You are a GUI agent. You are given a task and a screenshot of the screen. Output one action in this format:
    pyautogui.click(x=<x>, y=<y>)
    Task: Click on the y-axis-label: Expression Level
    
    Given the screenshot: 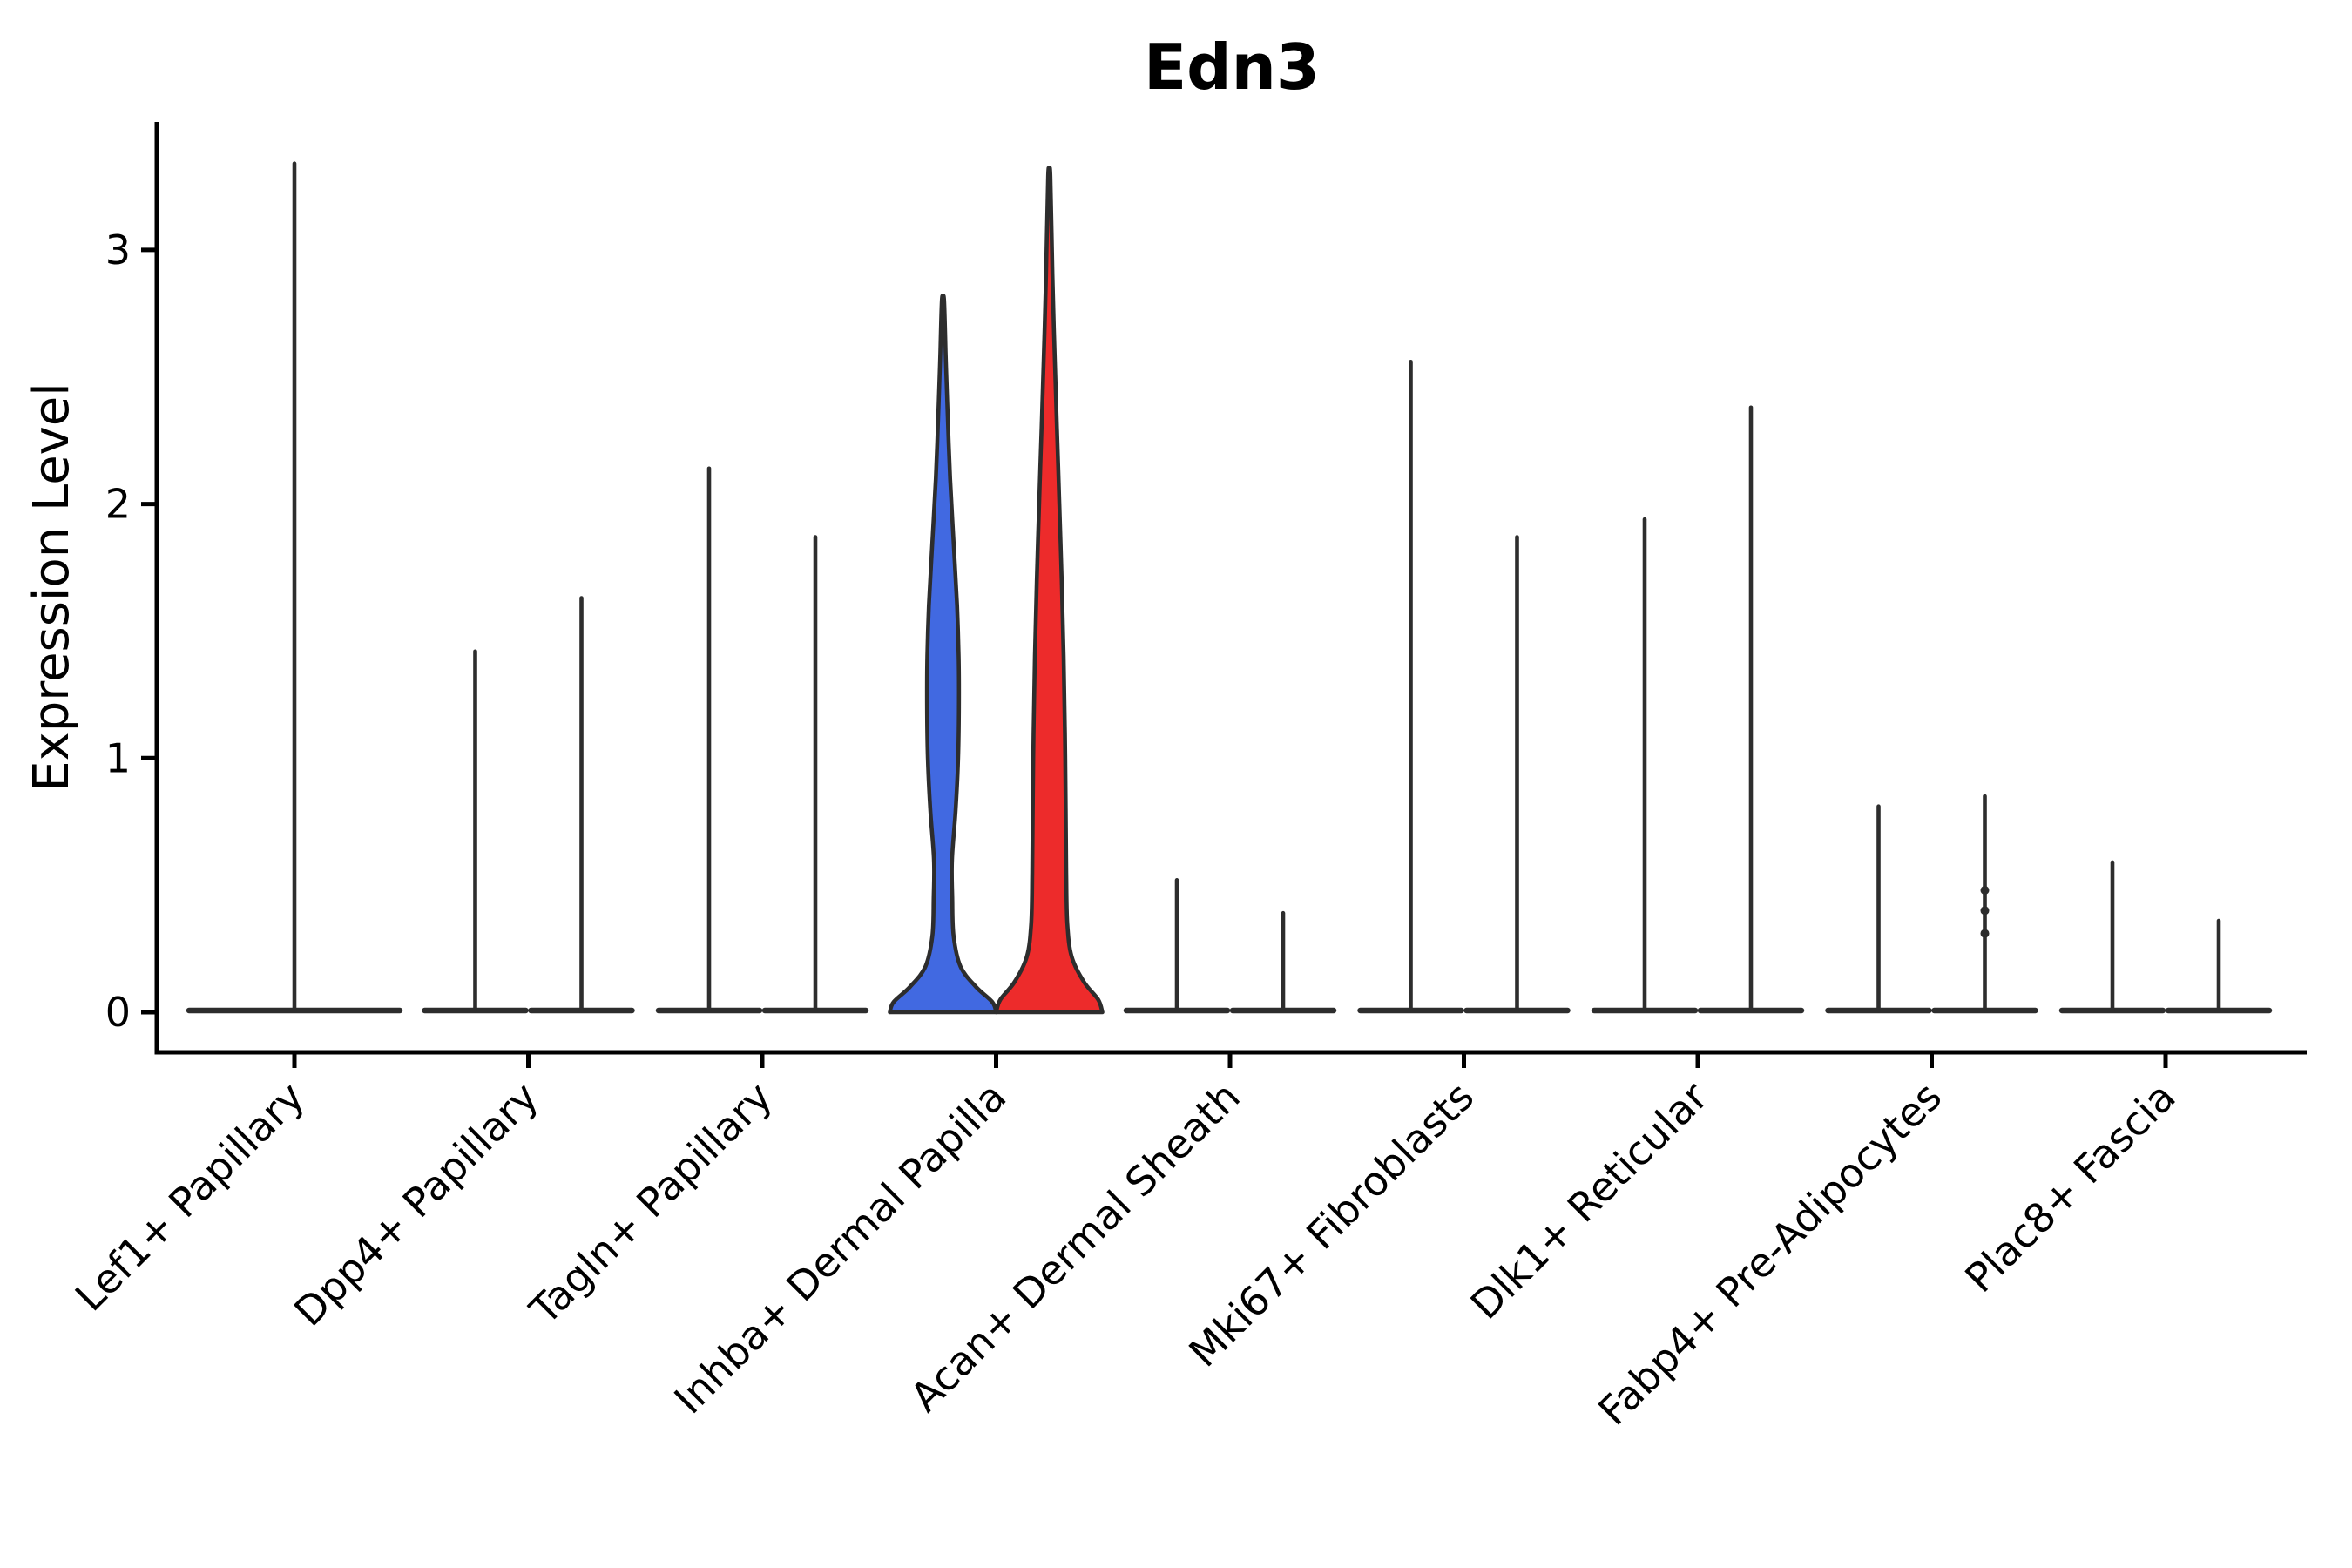 What is the action you would take?
    pyautogui.click(x=52, y=587)
    